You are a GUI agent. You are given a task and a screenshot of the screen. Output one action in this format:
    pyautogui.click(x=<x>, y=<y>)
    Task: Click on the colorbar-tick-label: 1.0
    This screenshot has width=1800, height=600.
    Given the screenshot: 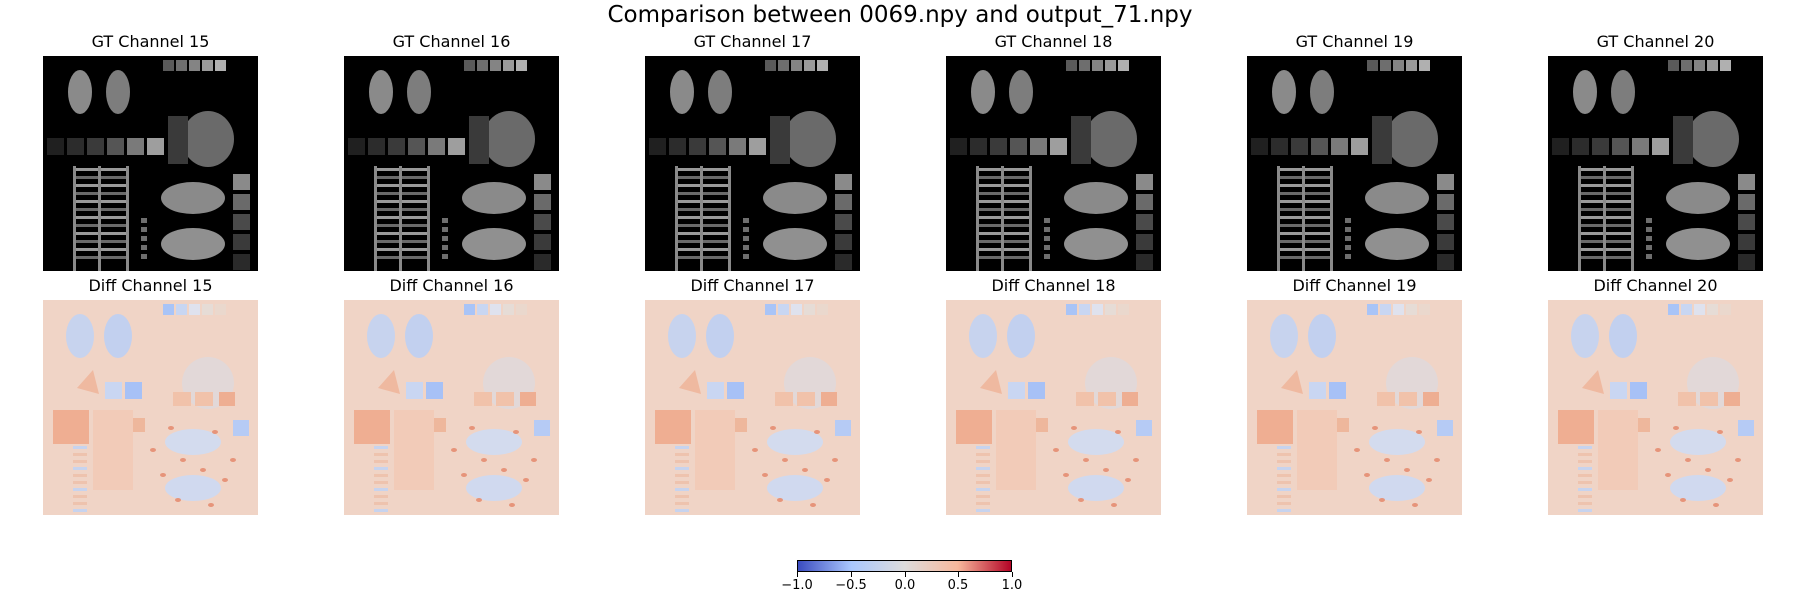 What is the action you would take?
    pyautogui.click(x=1012, y=585)
    